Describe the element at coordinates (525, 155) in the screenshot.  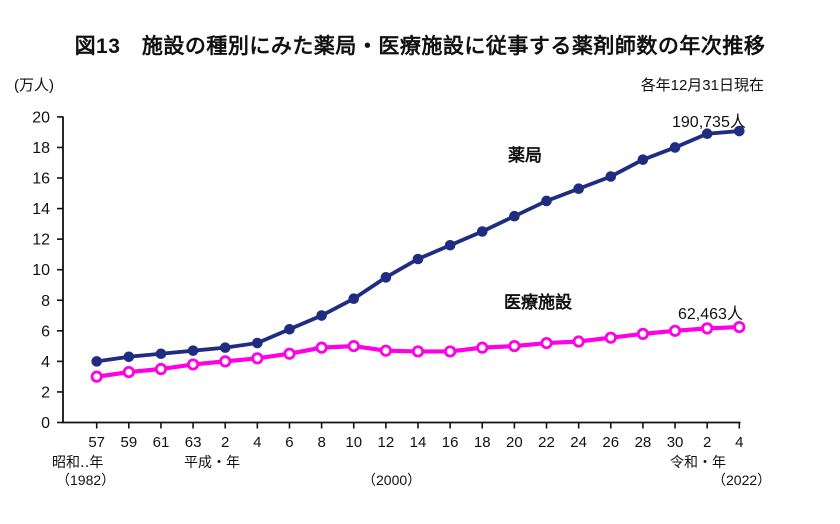
I see `series-label-pharmacy: 薬局` at that location.